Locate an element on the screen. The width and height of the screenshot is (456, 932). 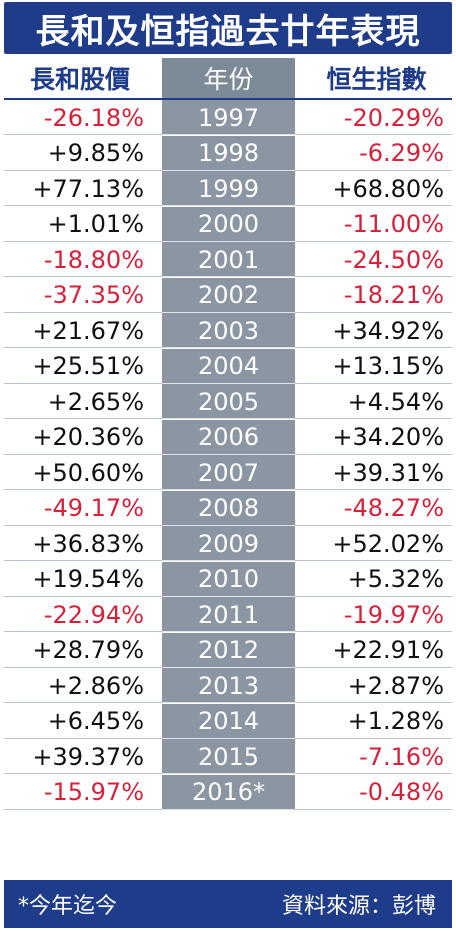
table-row: +50.60% 2007 +39.31% is located at coordinates (228, 472).